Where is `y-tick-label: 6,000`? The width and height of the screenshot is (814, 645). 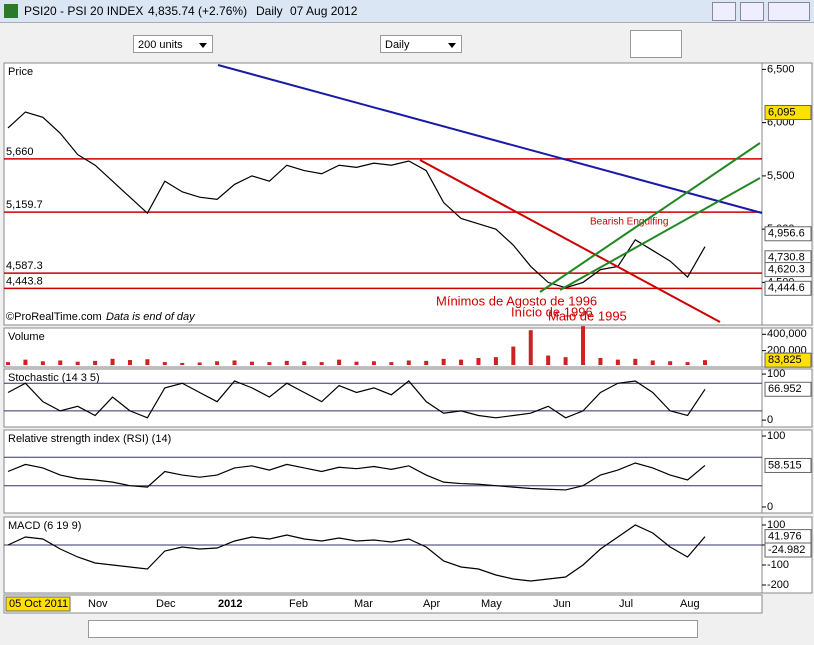
y-tick-label: 6,000 is located at coordinates (781, 123).